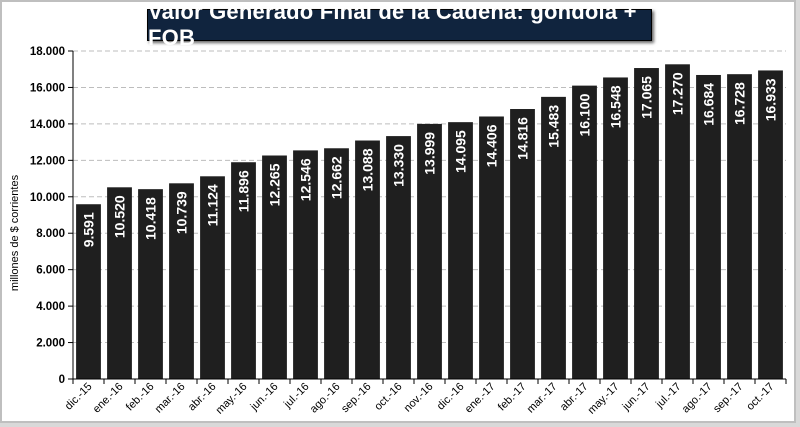 This screenshot has width=800, height=427. Describe the element at coordinates (512, 397) in the screenshot. I see `x-tick-label: feb.-17` at that location.